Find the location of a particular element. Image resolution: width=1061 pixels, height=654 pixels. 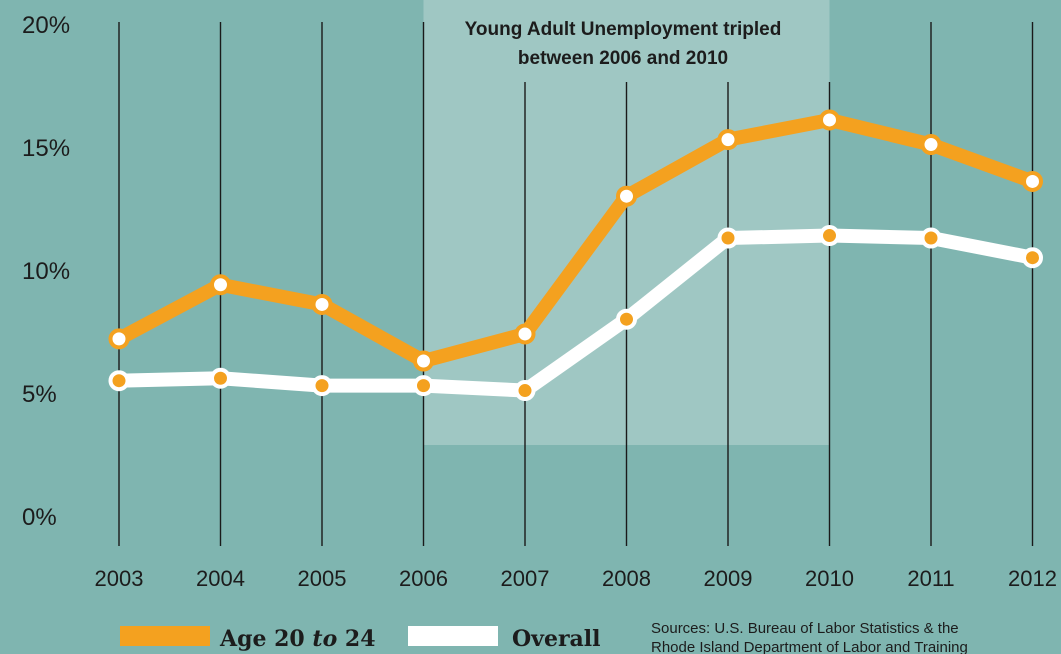

point-age-20-24-2010 is located at coordinates (829, 120).